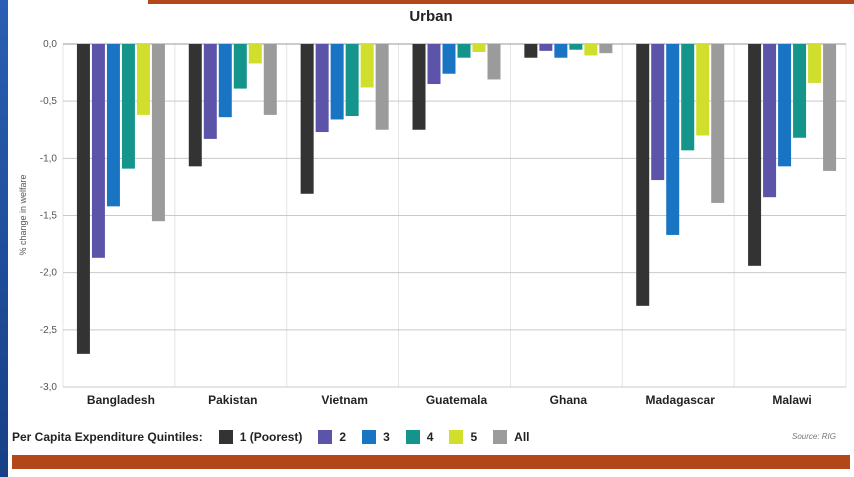  Describe the element at coordinates (681, 400) in the screenshot. I see `category-label: Madagascar` at that location.